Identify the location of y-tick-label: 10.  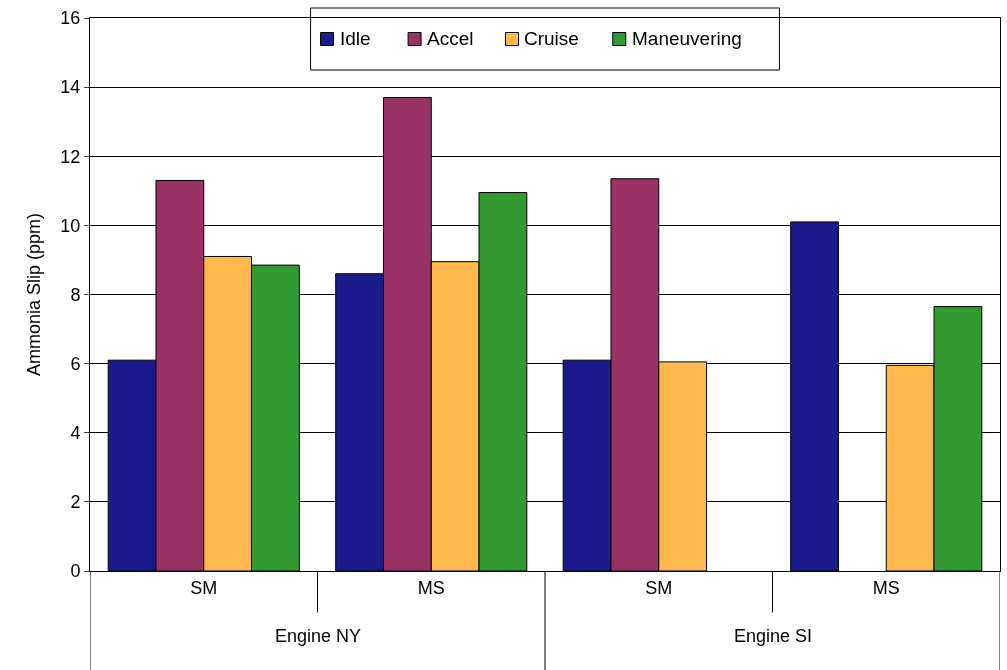
(70, 225).